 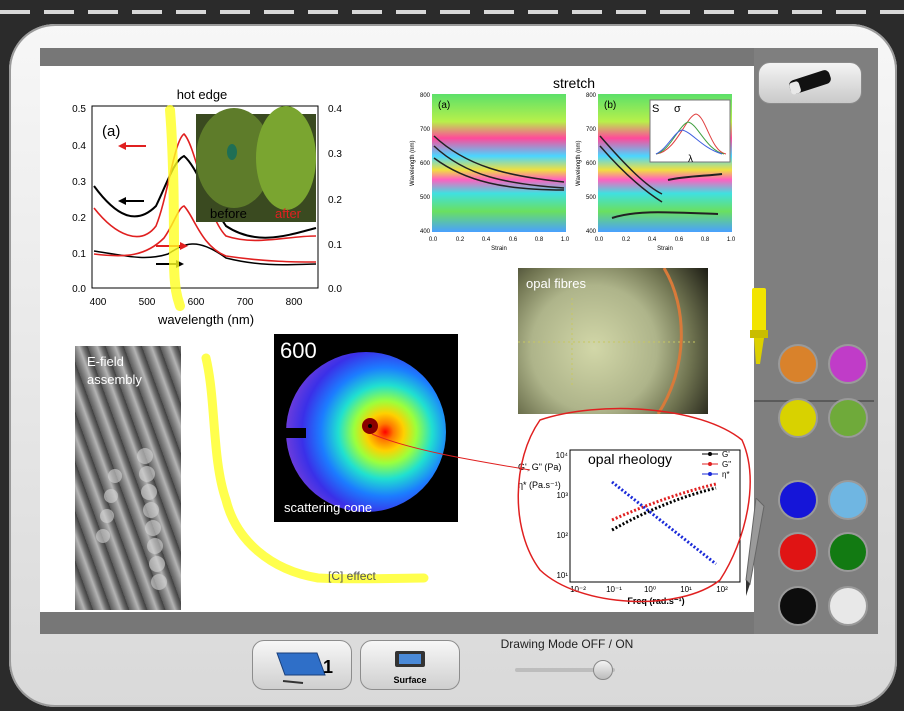 I want to click on x-axis-label: wavelength (nm), so click(x=205, y=319).